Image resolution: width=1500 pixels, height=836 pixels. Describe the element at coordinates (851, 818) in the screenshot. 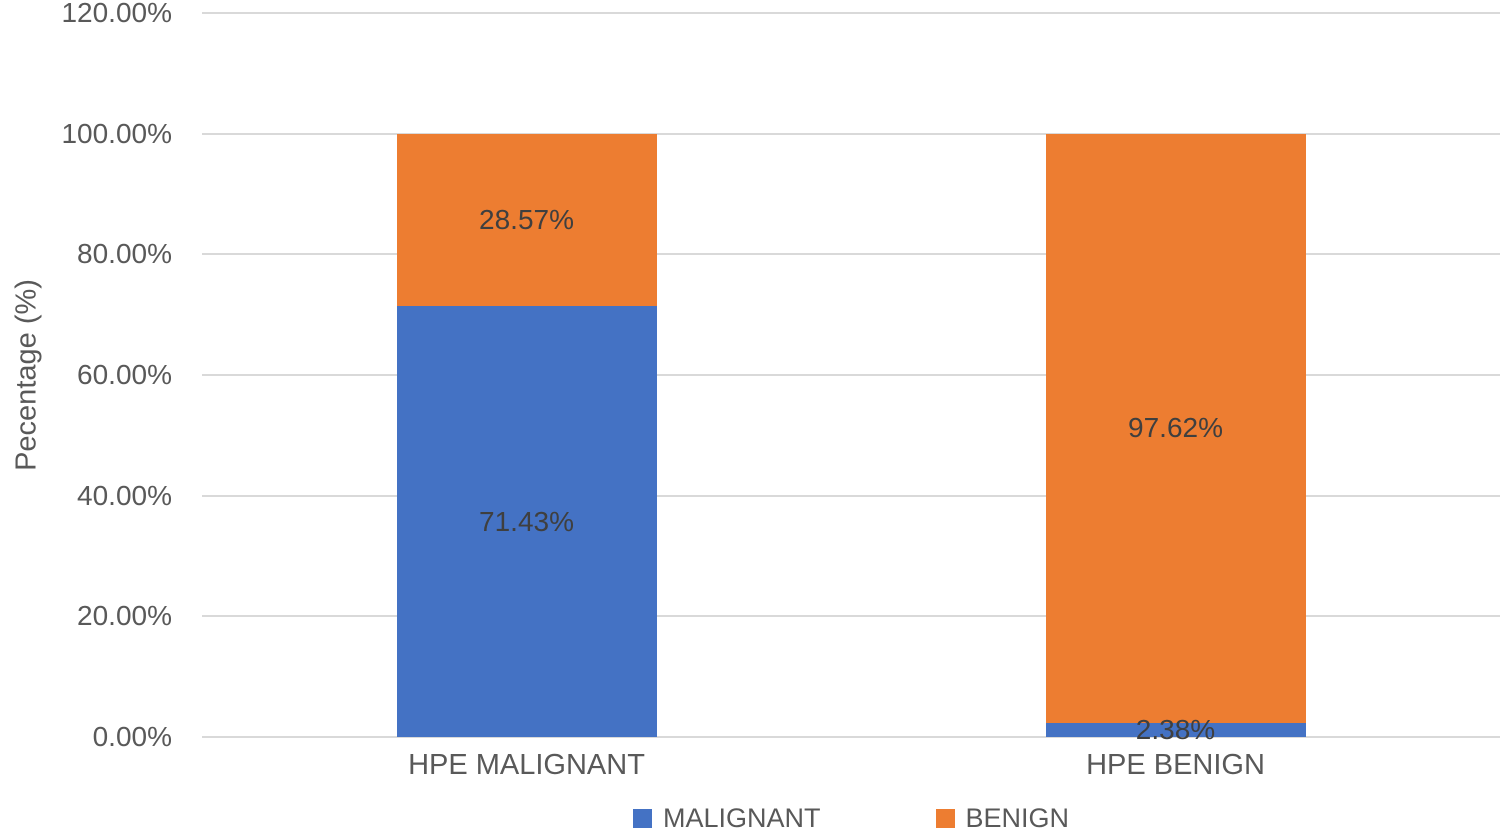

I see `legend: MALIGNANT BENIGN` at that location.